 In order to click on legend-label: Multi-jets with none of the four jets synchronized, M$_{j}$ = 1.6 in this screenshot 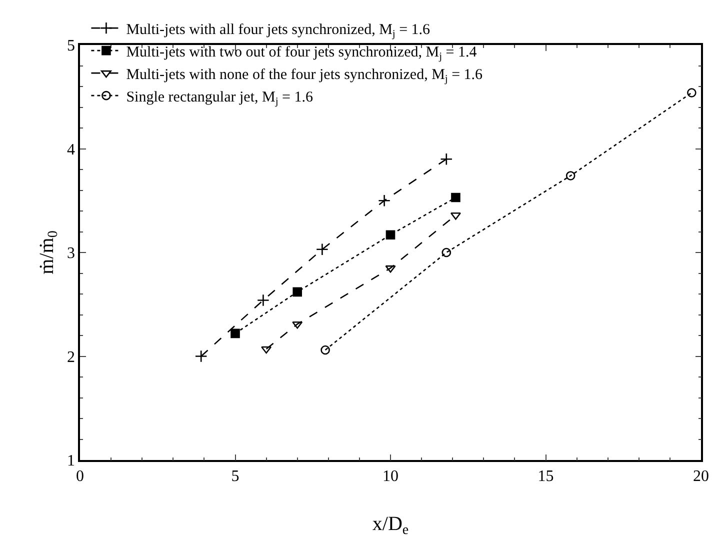, I will do `click(305, 76)`.